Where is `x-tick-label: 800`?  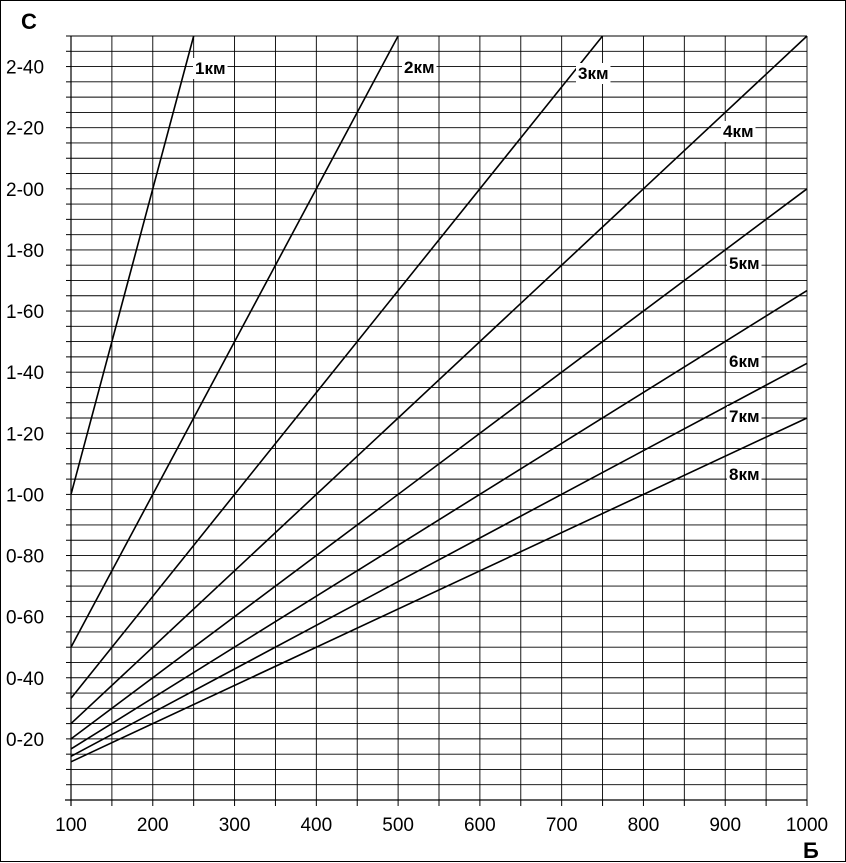 x-tick-label: 800 is located at coordinates (644, 825).